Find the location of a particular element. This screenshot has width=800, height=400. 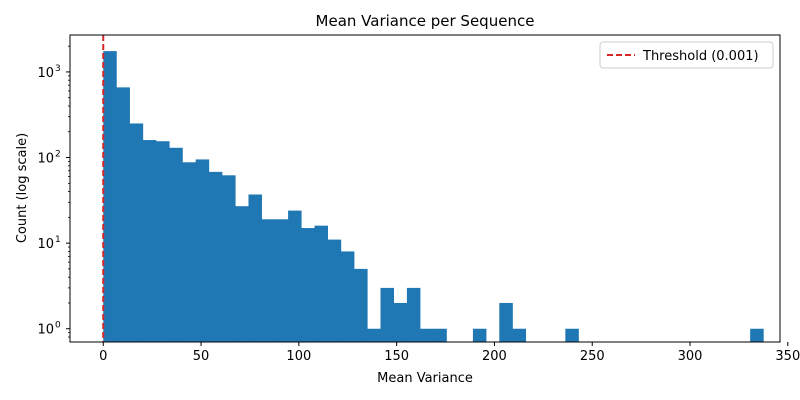

x-tick-label: 0 is located at coordinates (103, 356).